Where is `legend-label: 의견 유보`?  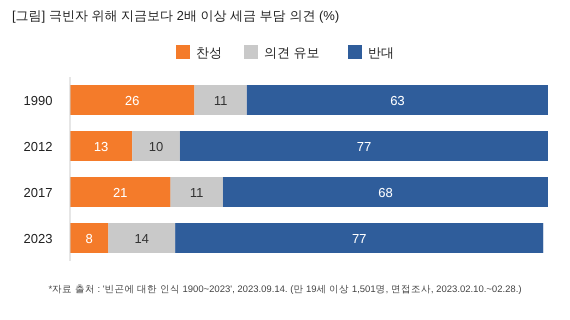 legend-label: 의견 유보 is located at coordinates (292, 52).